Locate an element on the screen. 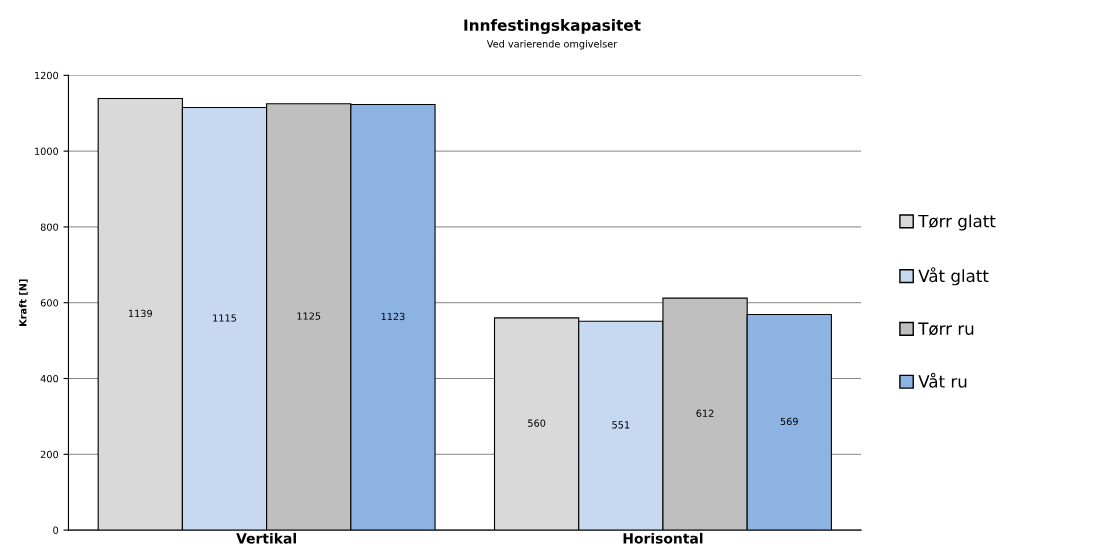 This screenshot has width=1104, height=558. data-label: 1123 is located at coordinates (393, 316).